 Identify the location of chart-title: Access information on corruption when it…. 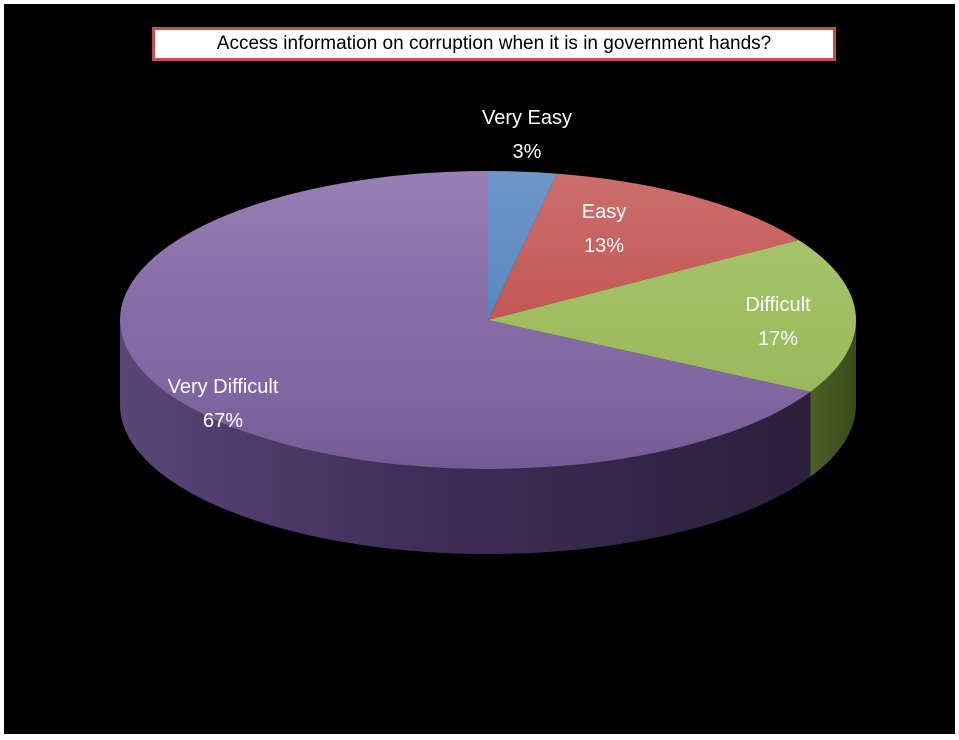
(494, 44).